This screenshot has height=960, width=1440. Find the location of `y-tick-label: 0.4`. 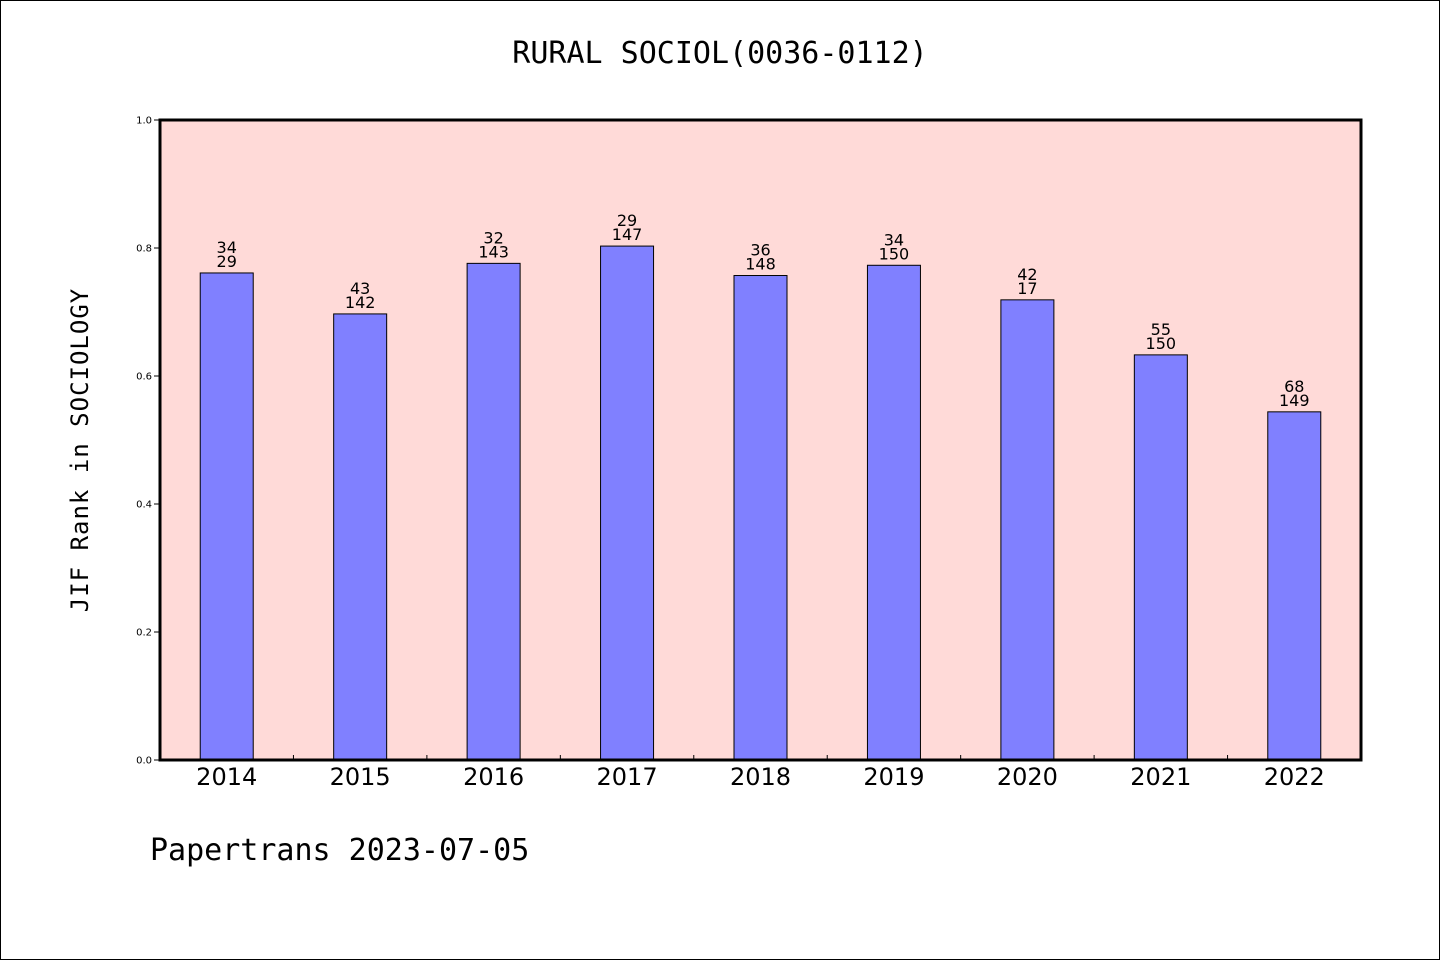

y-tick-label: 0.4 is located at coordinates (144, 505).